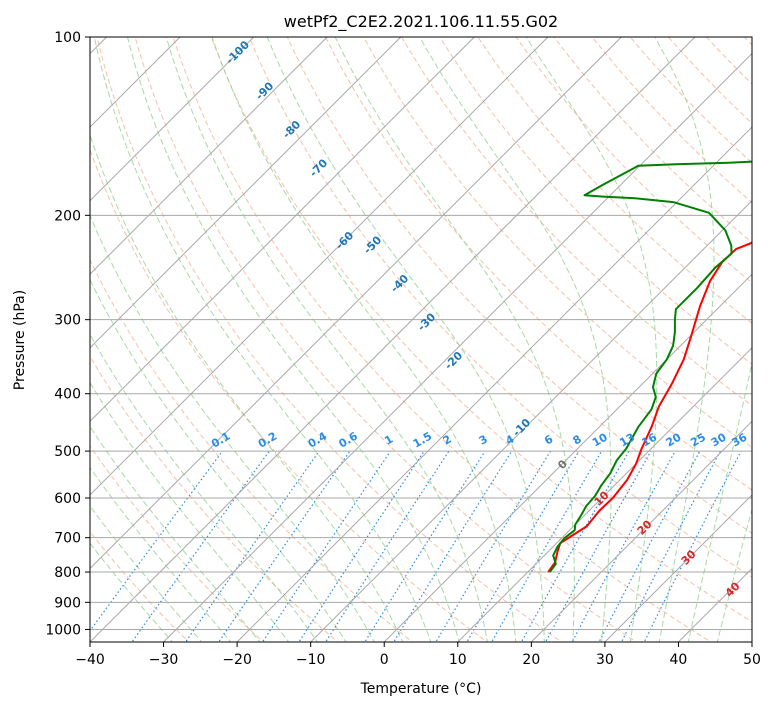 The image size is (775, 708). Describe the element at coordinates (164, 660) in the screenshot. I see `x-tick-label: −30` at that location.